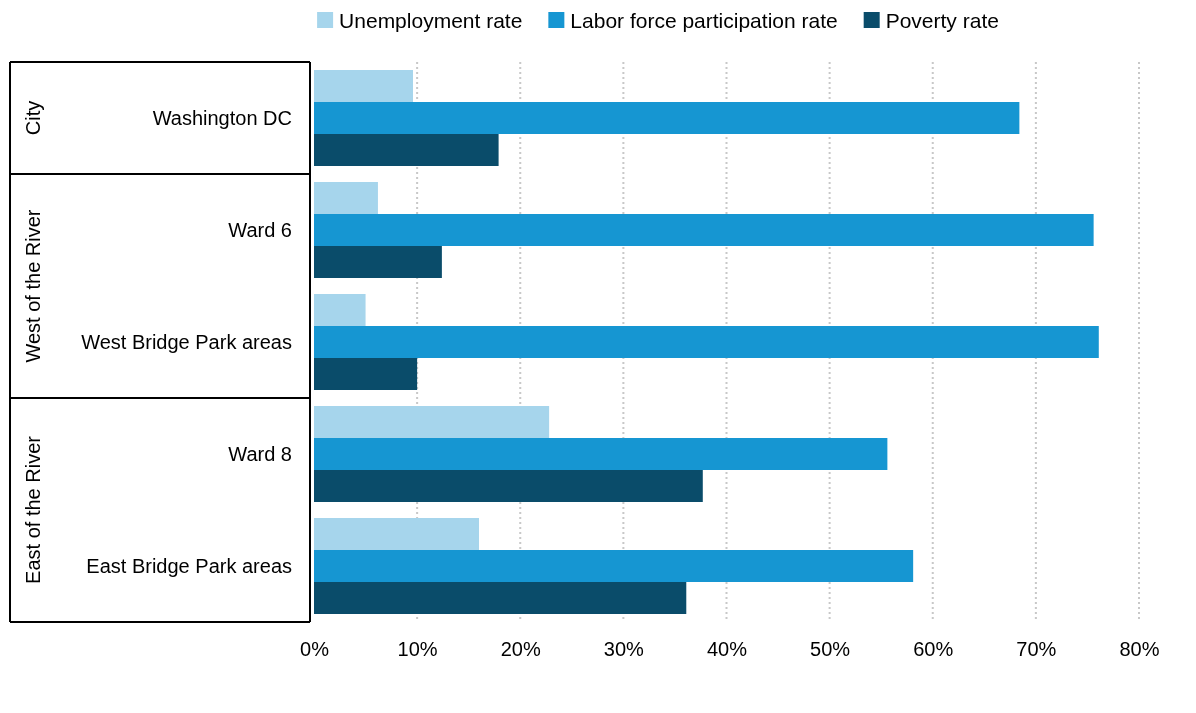  Describe the element at coordinates (942, 21) in the screenshot. I see `legend-label: Poverty rate` at that location.